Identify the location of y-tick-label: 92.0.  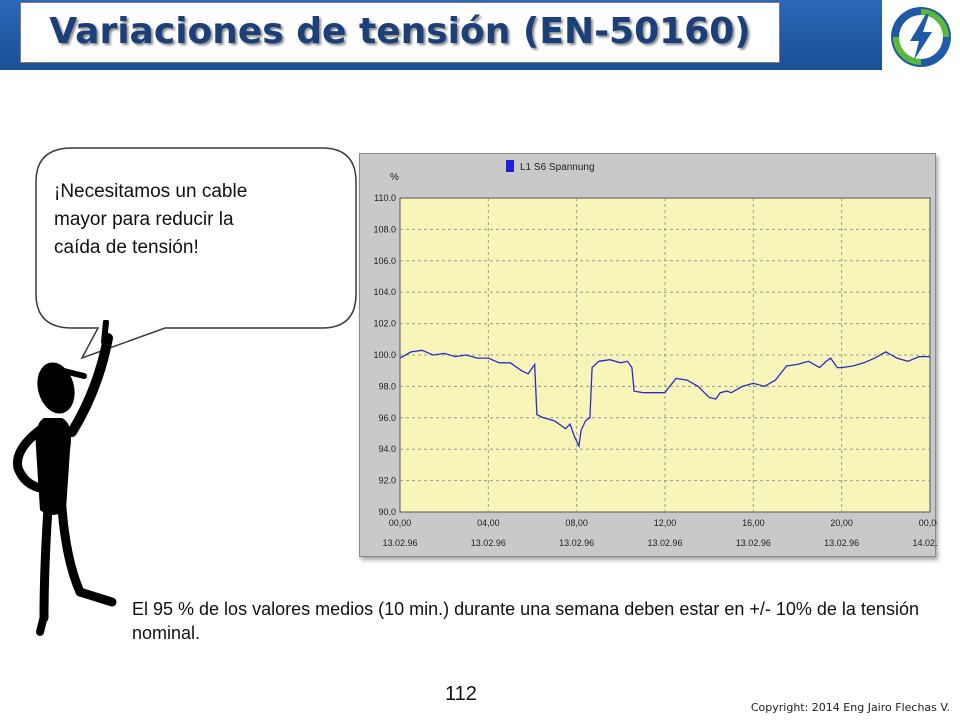
(387, 481).